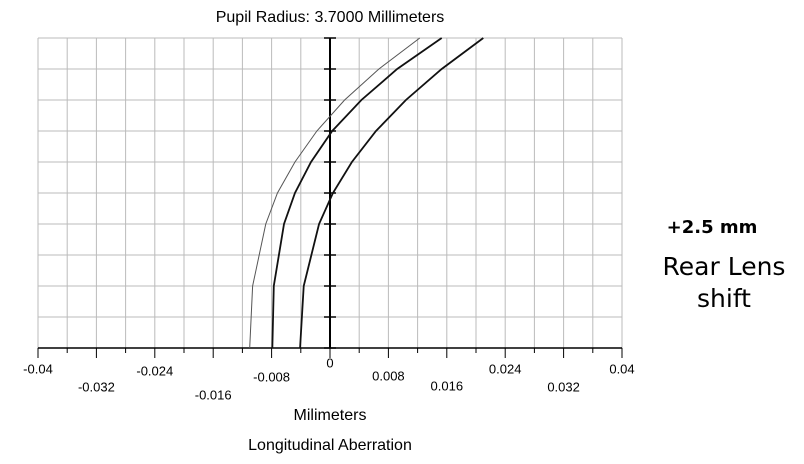 The height and width of the screenshot is (464, 804). I want to click on annotation: shift, so click(724, 298).